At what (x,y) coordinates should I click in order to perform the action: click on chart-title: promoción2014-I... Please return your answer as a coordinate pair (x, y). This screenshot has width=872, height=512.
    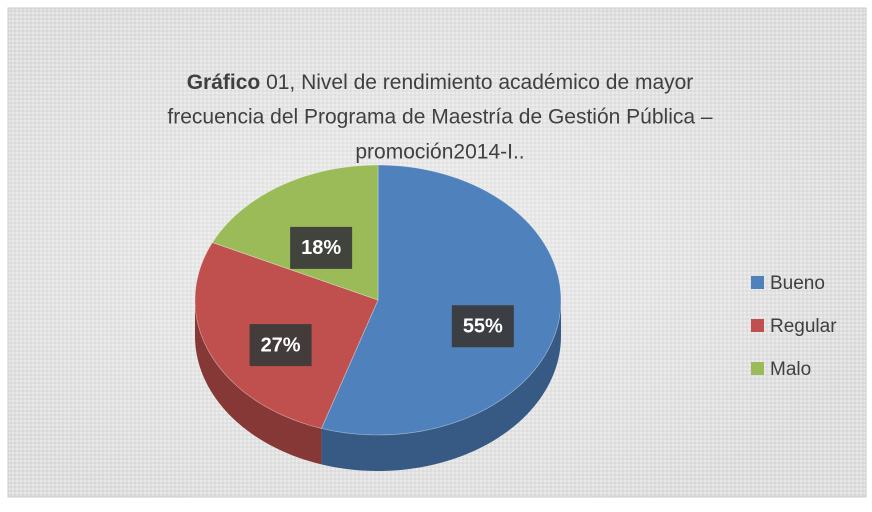
    Looking at the image, I should click on (439, 152).